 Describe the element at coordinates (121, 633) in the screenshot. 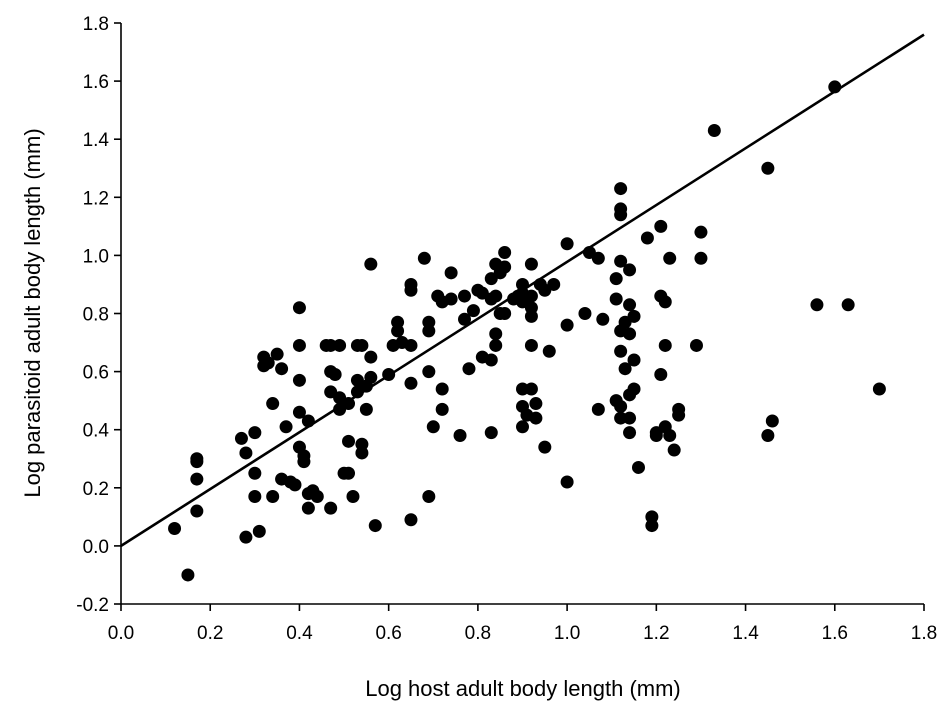

I see `x-tick-label: 0.0` at that location.